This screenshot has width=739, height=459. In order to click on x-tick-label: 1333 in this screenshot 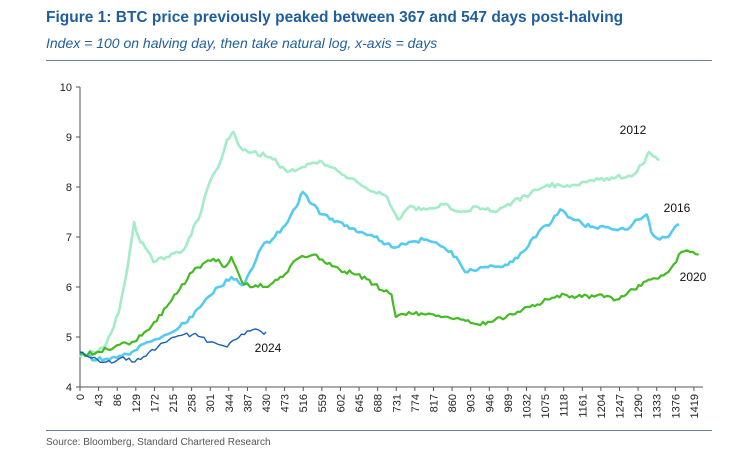, I will do `click(658, 406)`.